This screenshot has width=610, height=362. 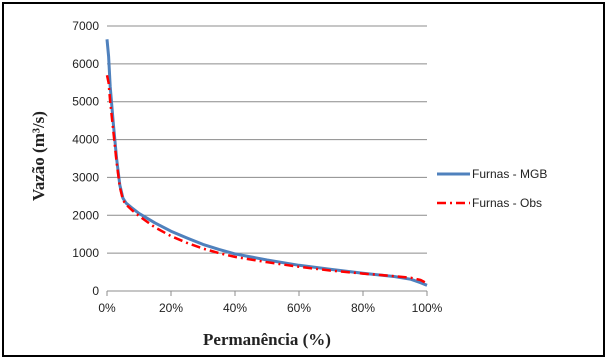 I want to click on x-tick-label: 0%, so click(x=107, y=308).